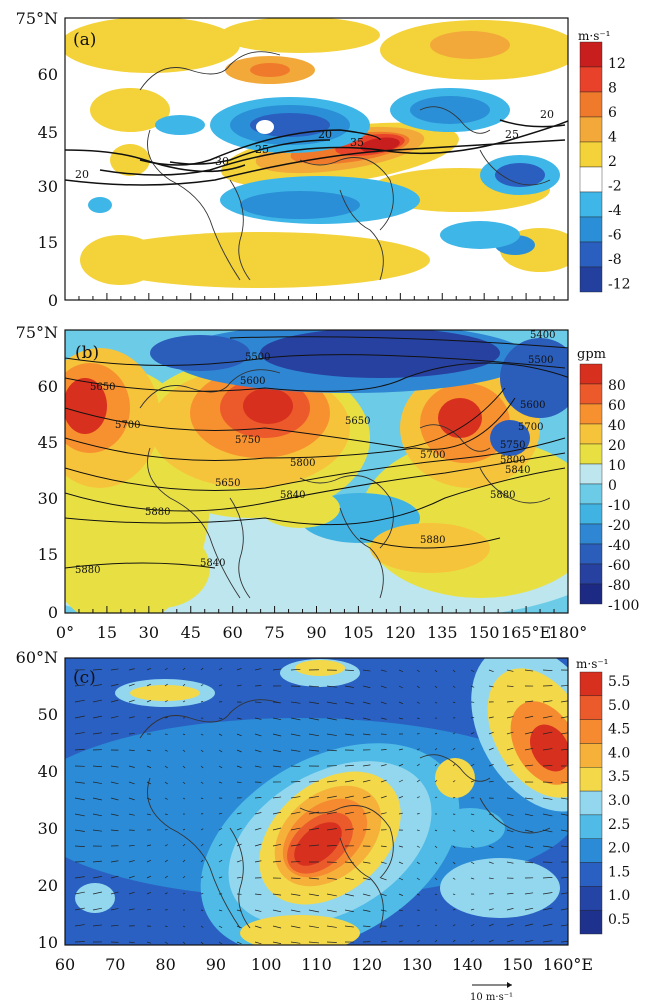 The width and height of the screenshot is (647, 1005). What do you see at coordinates (216, 964) in the screenshot?
I see `longitude-label: 90` at bounding box center [216, 964].